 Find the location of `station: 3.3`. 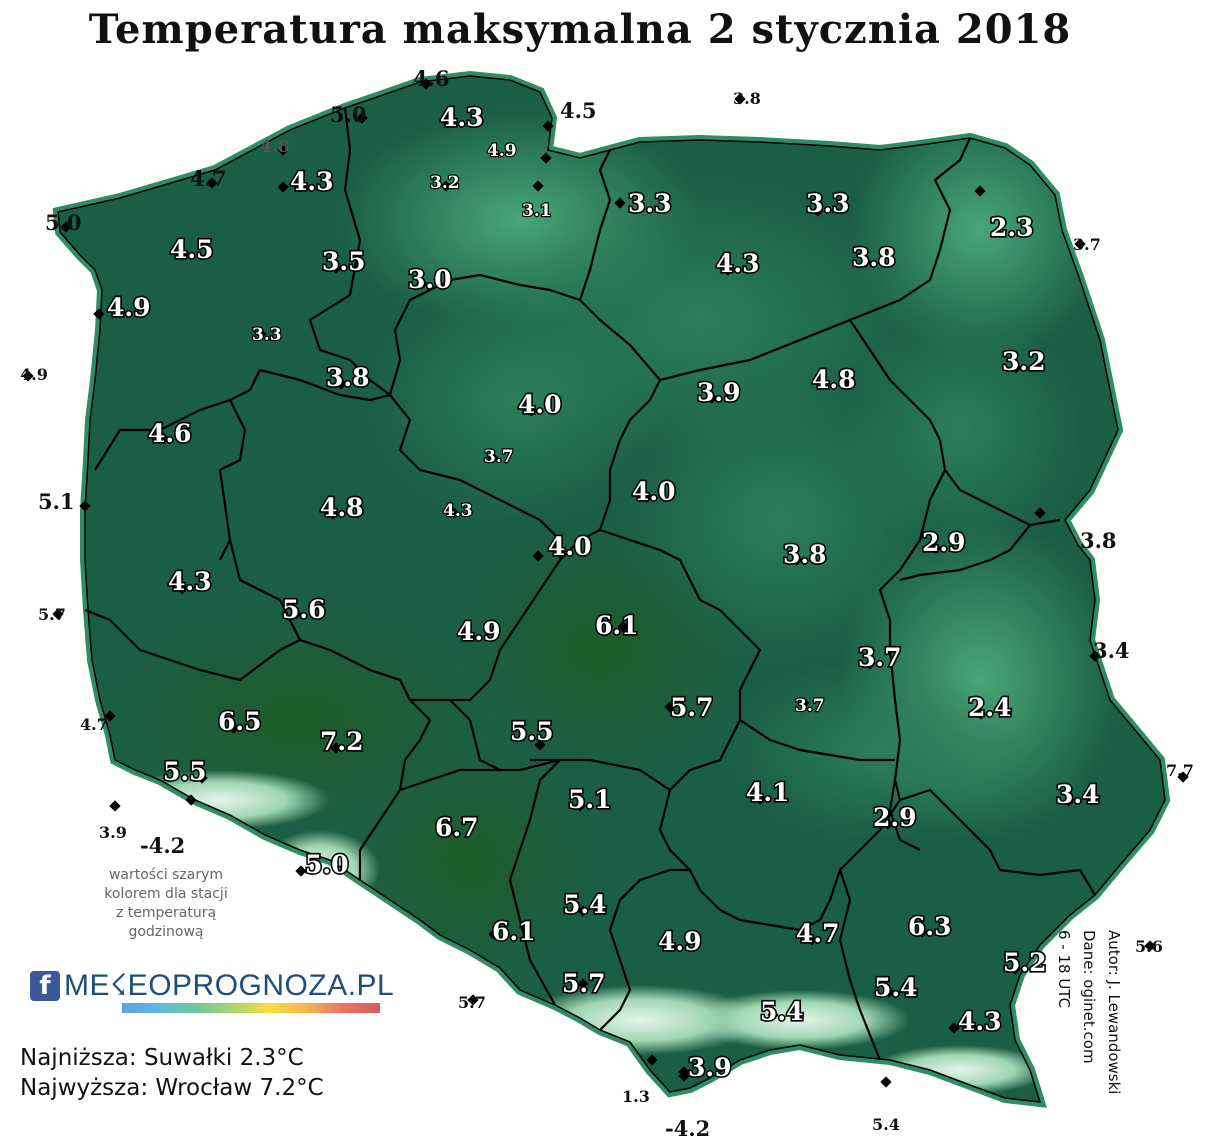

station: 3.3 is located at coordinates (267, 335).